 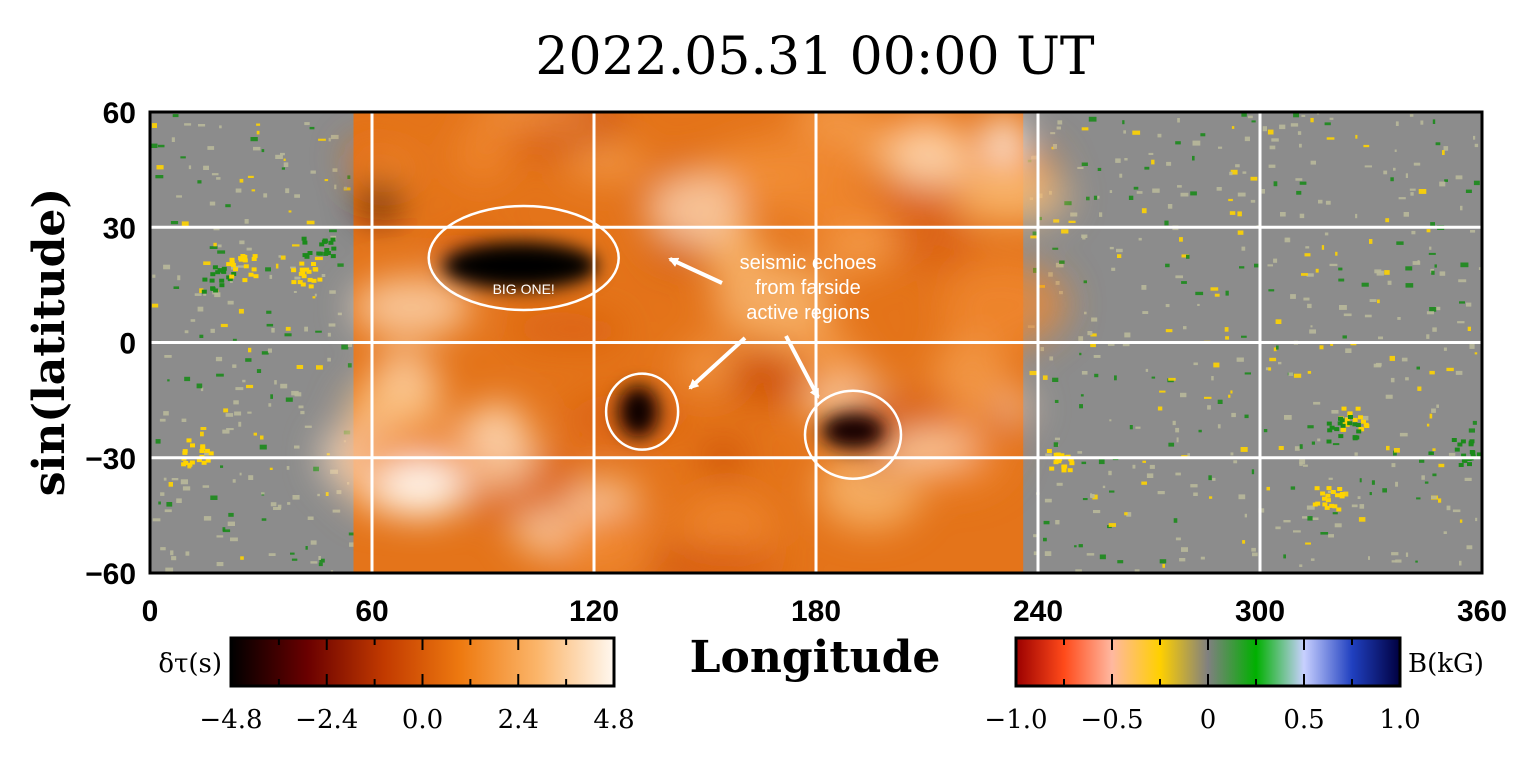 I want to click on dark-patch, so click(x=379, y=200).